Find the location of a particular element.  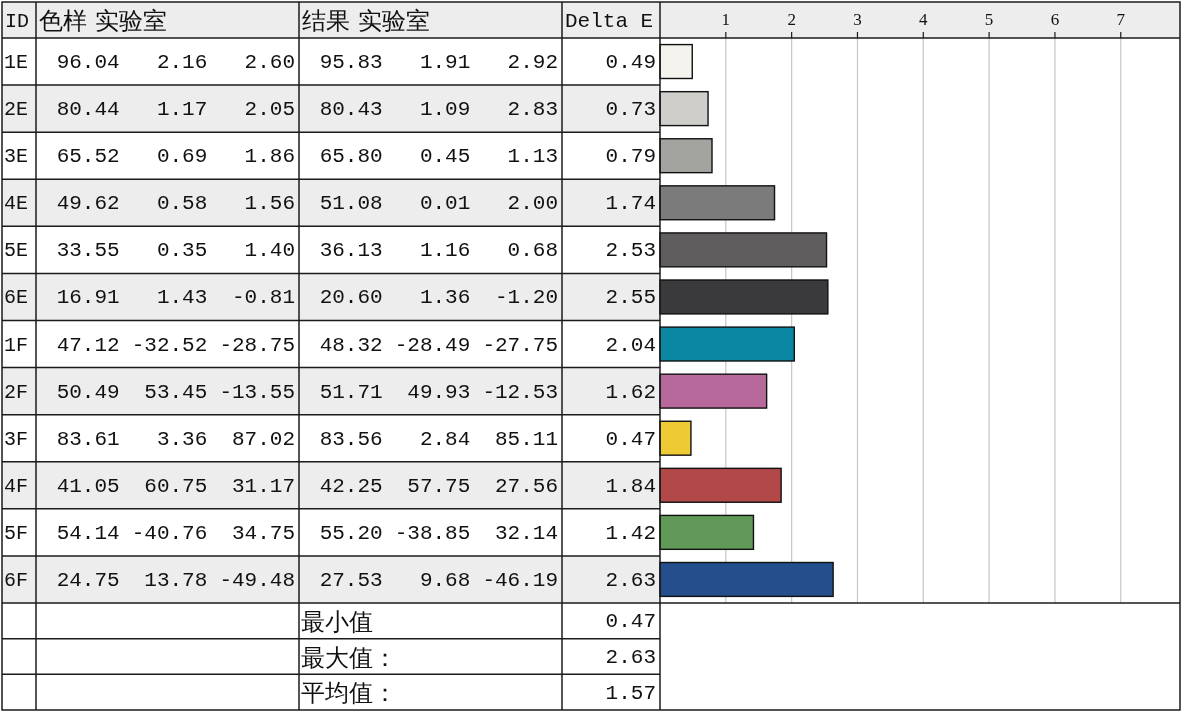

data-label: 0.58 is located at coordinates (182, 204).